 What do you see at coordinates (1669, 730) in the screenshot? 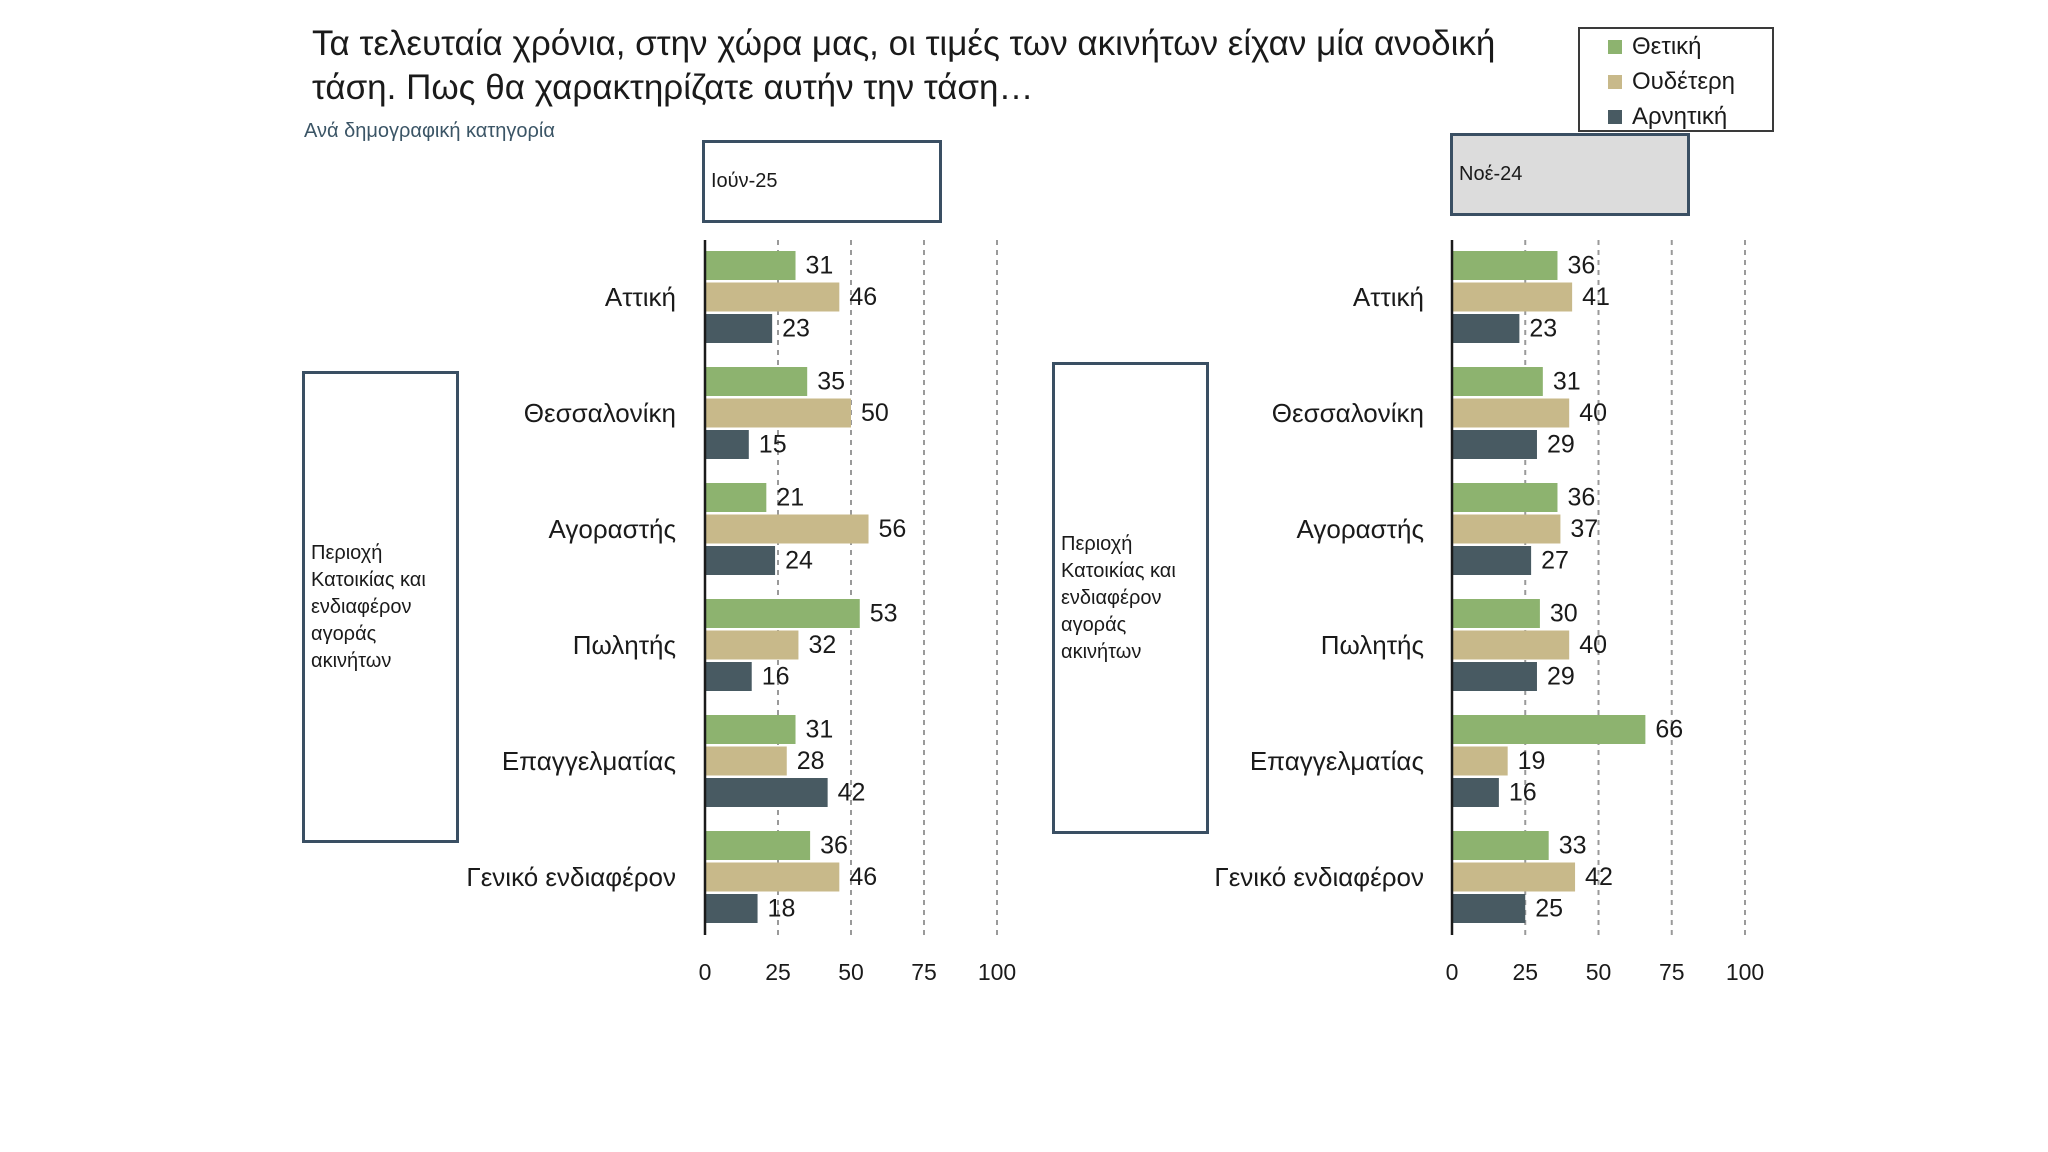
I see `data-label-nov24: 66` at bounding box center [1669, 730].